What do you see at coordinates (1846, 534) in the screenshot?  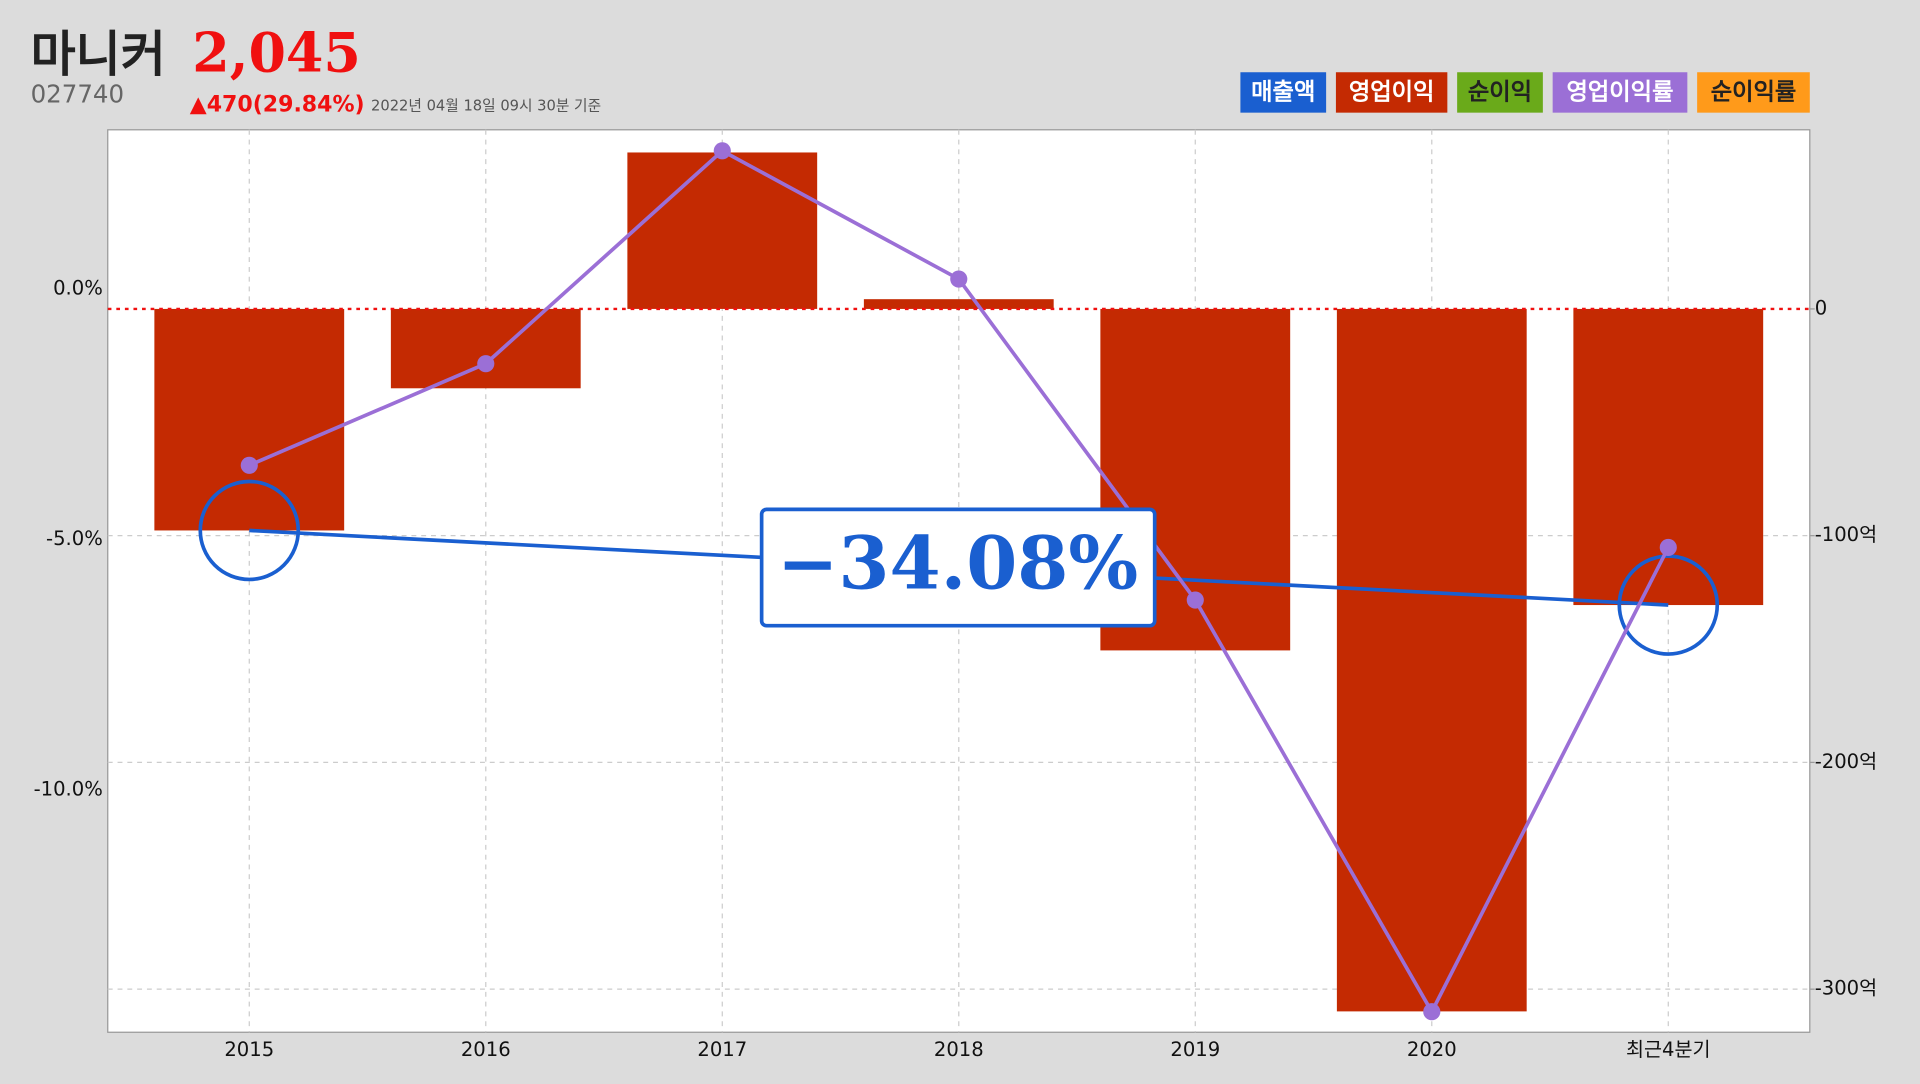 I see `y2-tick-label: -100억` at bounding box center [1846, 534].